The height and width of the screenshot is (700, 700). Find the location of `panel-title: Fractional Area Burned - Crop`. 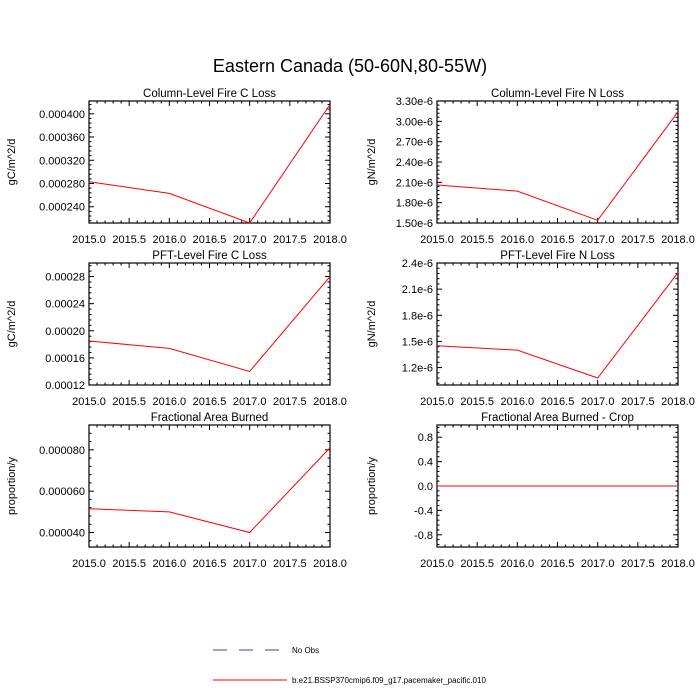

panel-title: Fractional Area Burned - Crop is located at coordinates (557, 418).